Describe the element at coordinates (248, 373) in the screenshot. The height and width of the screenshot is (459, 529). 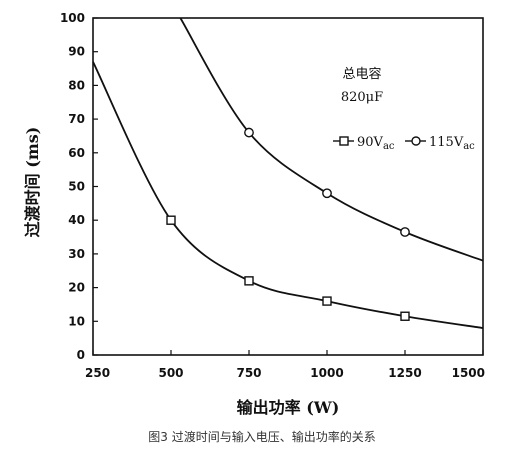
I see `x-tick-label: 750` at that location.